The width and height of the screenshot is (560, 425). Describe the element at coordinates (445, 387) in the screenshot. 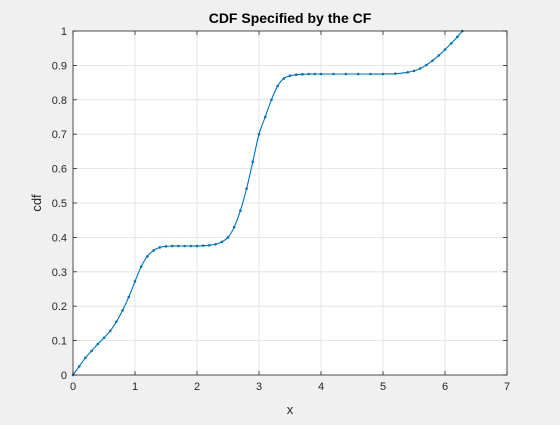

I see `x-tick-label: 6` at that location.